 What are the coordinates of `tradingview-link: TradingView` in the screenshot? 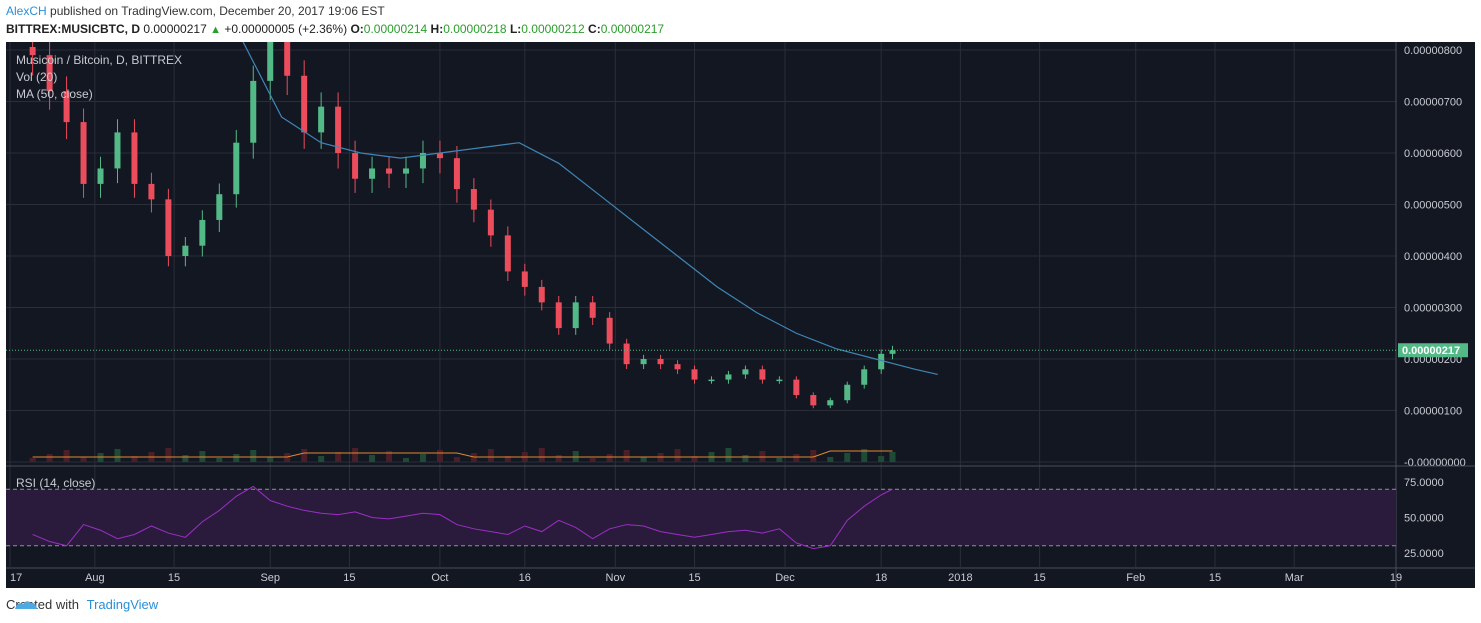 It's located at (122, 604).